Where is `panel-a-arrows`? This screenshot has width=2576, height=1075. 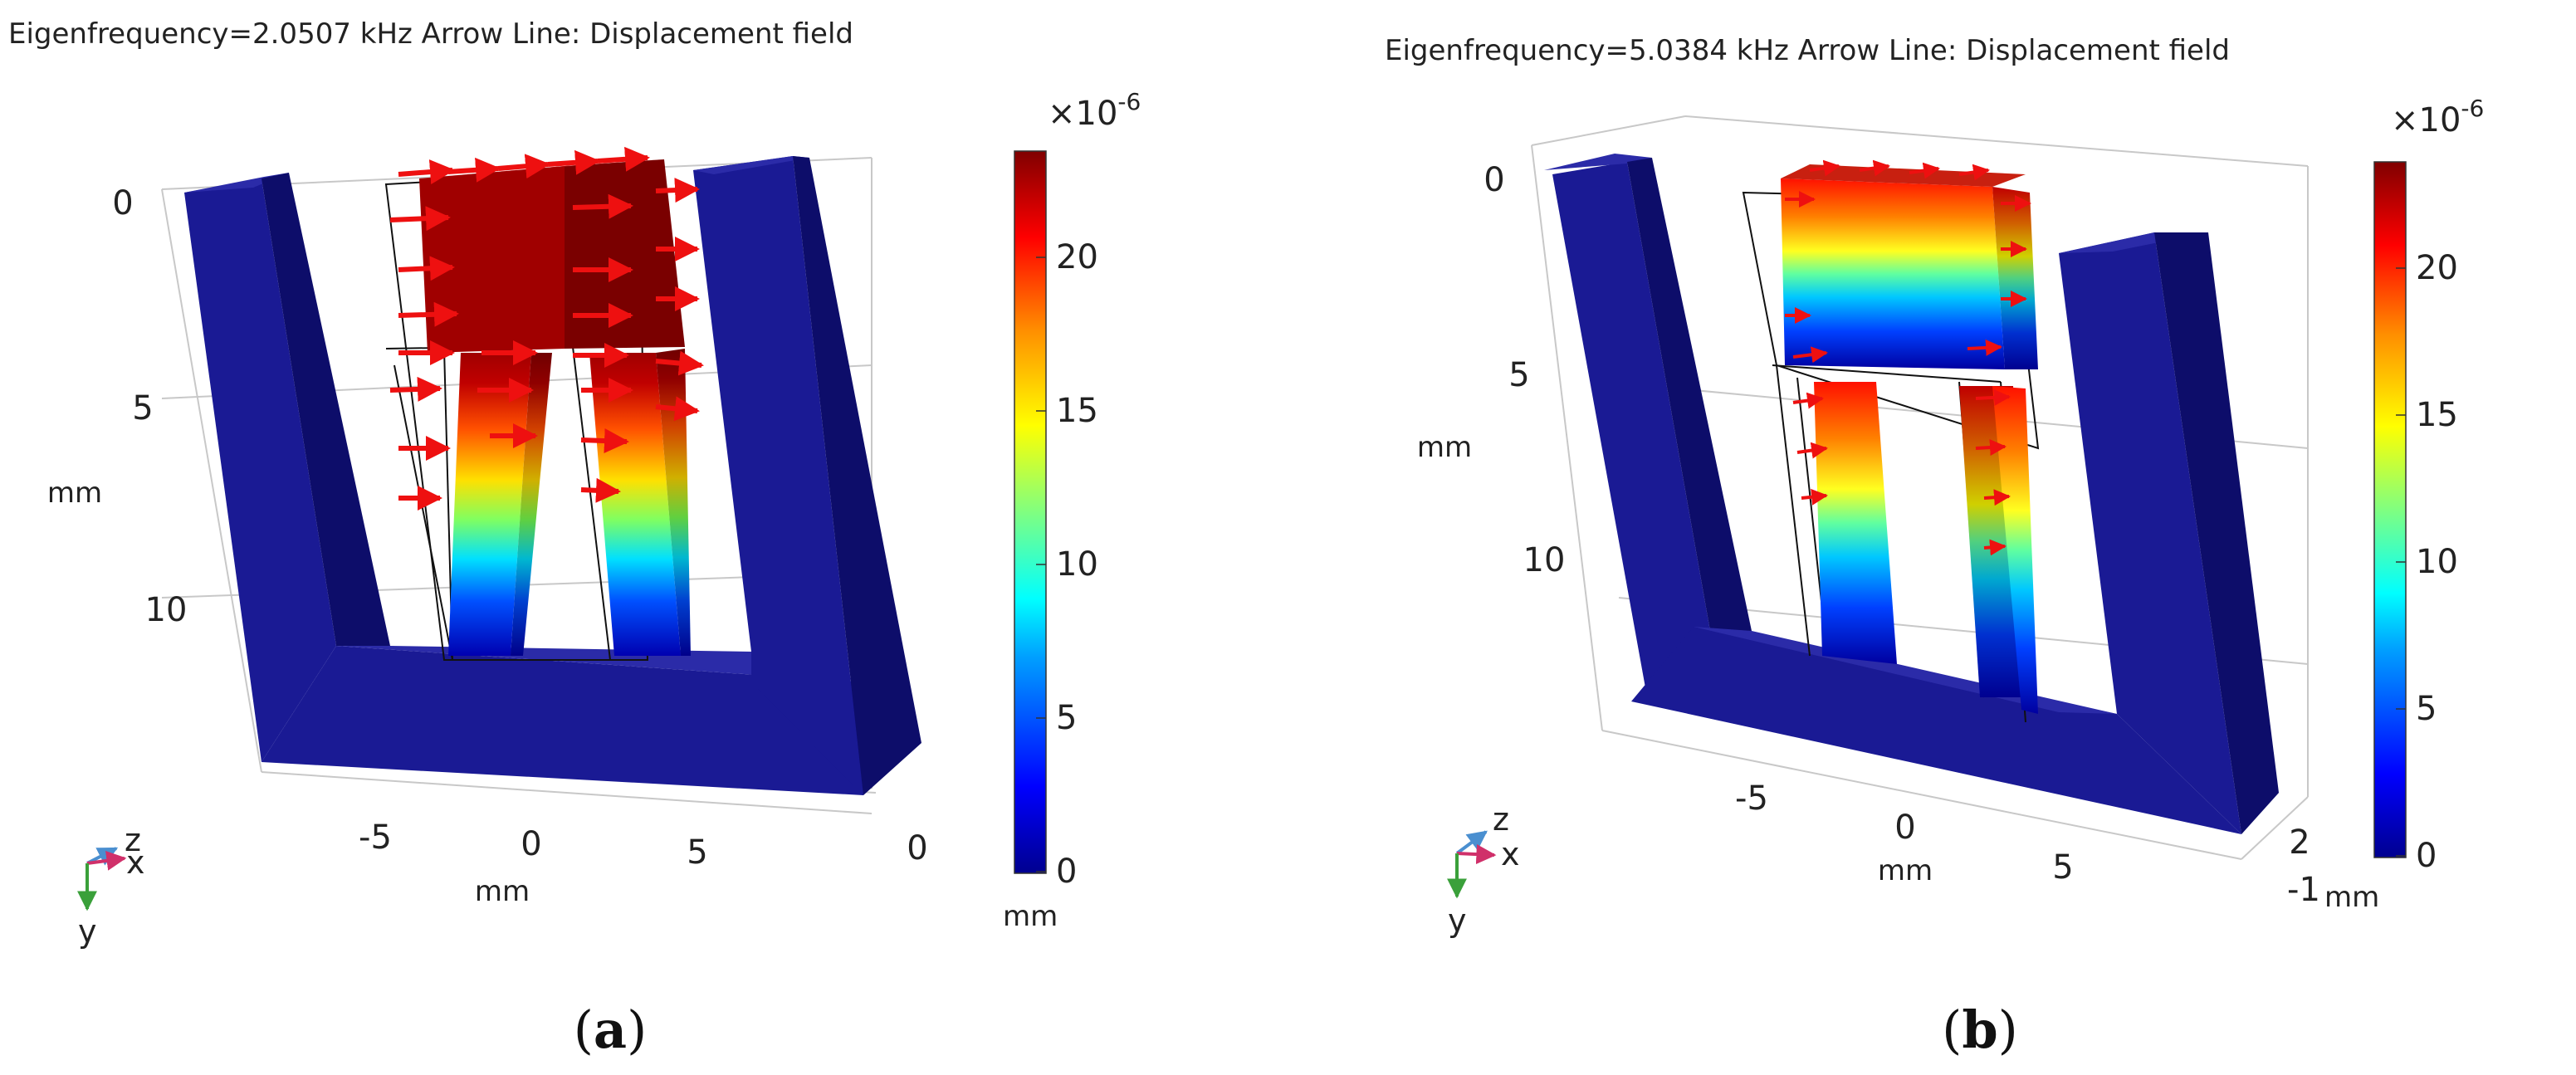 panel-a-arrows is located at coordinates (546, 328).